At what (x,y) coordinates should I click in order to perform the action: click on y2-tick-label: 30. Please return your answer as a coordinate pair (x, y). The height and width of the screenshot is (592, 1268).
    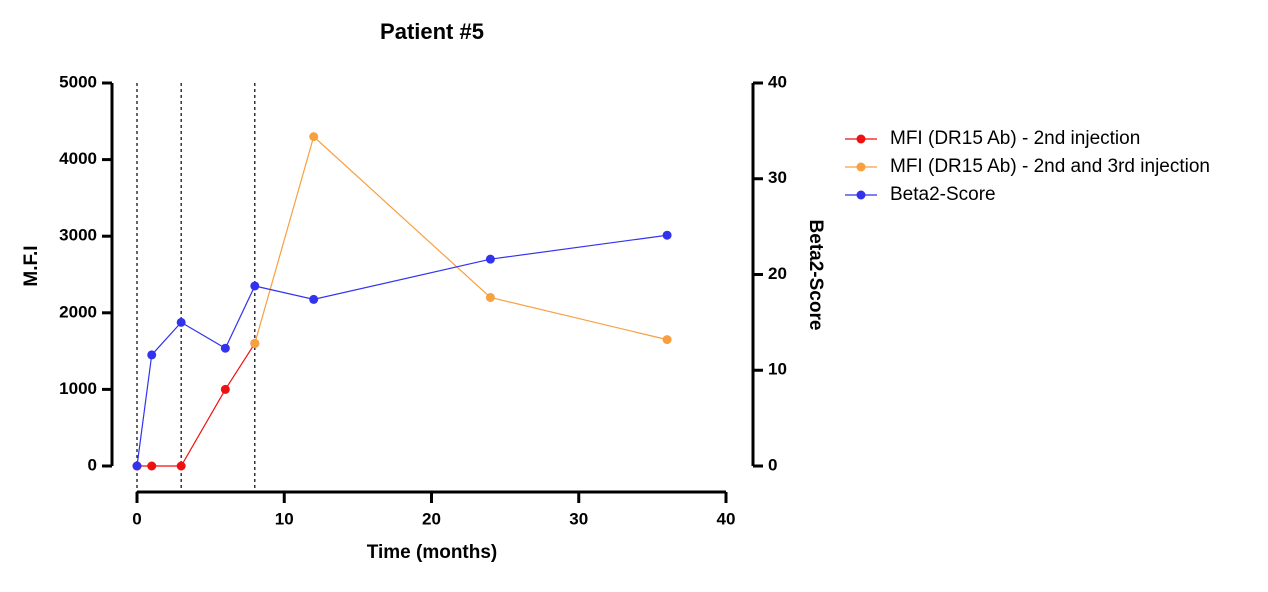
    Looking at the image, I should click on (777, 177).